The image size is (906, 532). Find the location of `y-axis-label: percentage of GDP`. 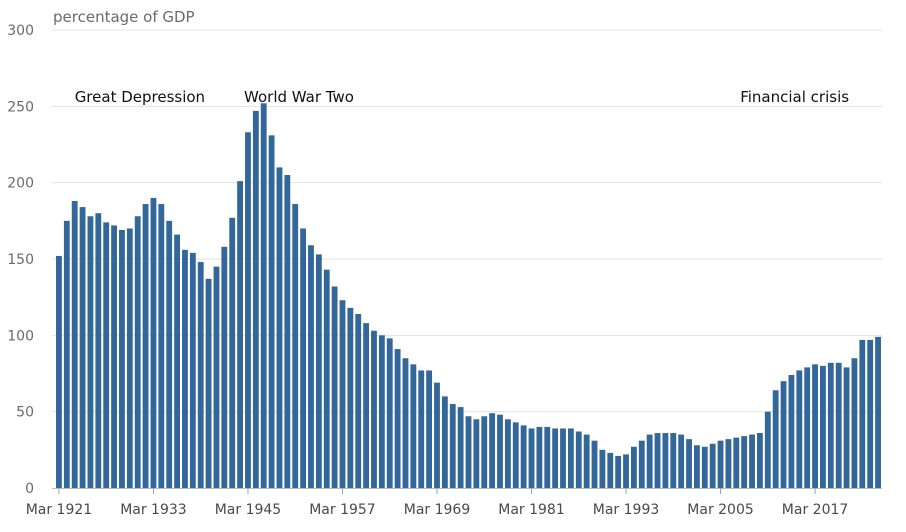

y-axis-label: percentage of GDP is located at coordinates (124, 17).